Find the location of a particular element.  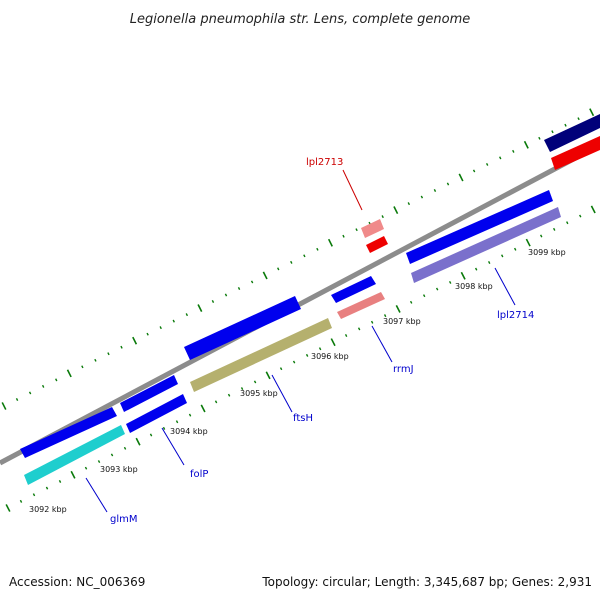

scale-label: 3092 kbp is located at coordinates (48, 509).